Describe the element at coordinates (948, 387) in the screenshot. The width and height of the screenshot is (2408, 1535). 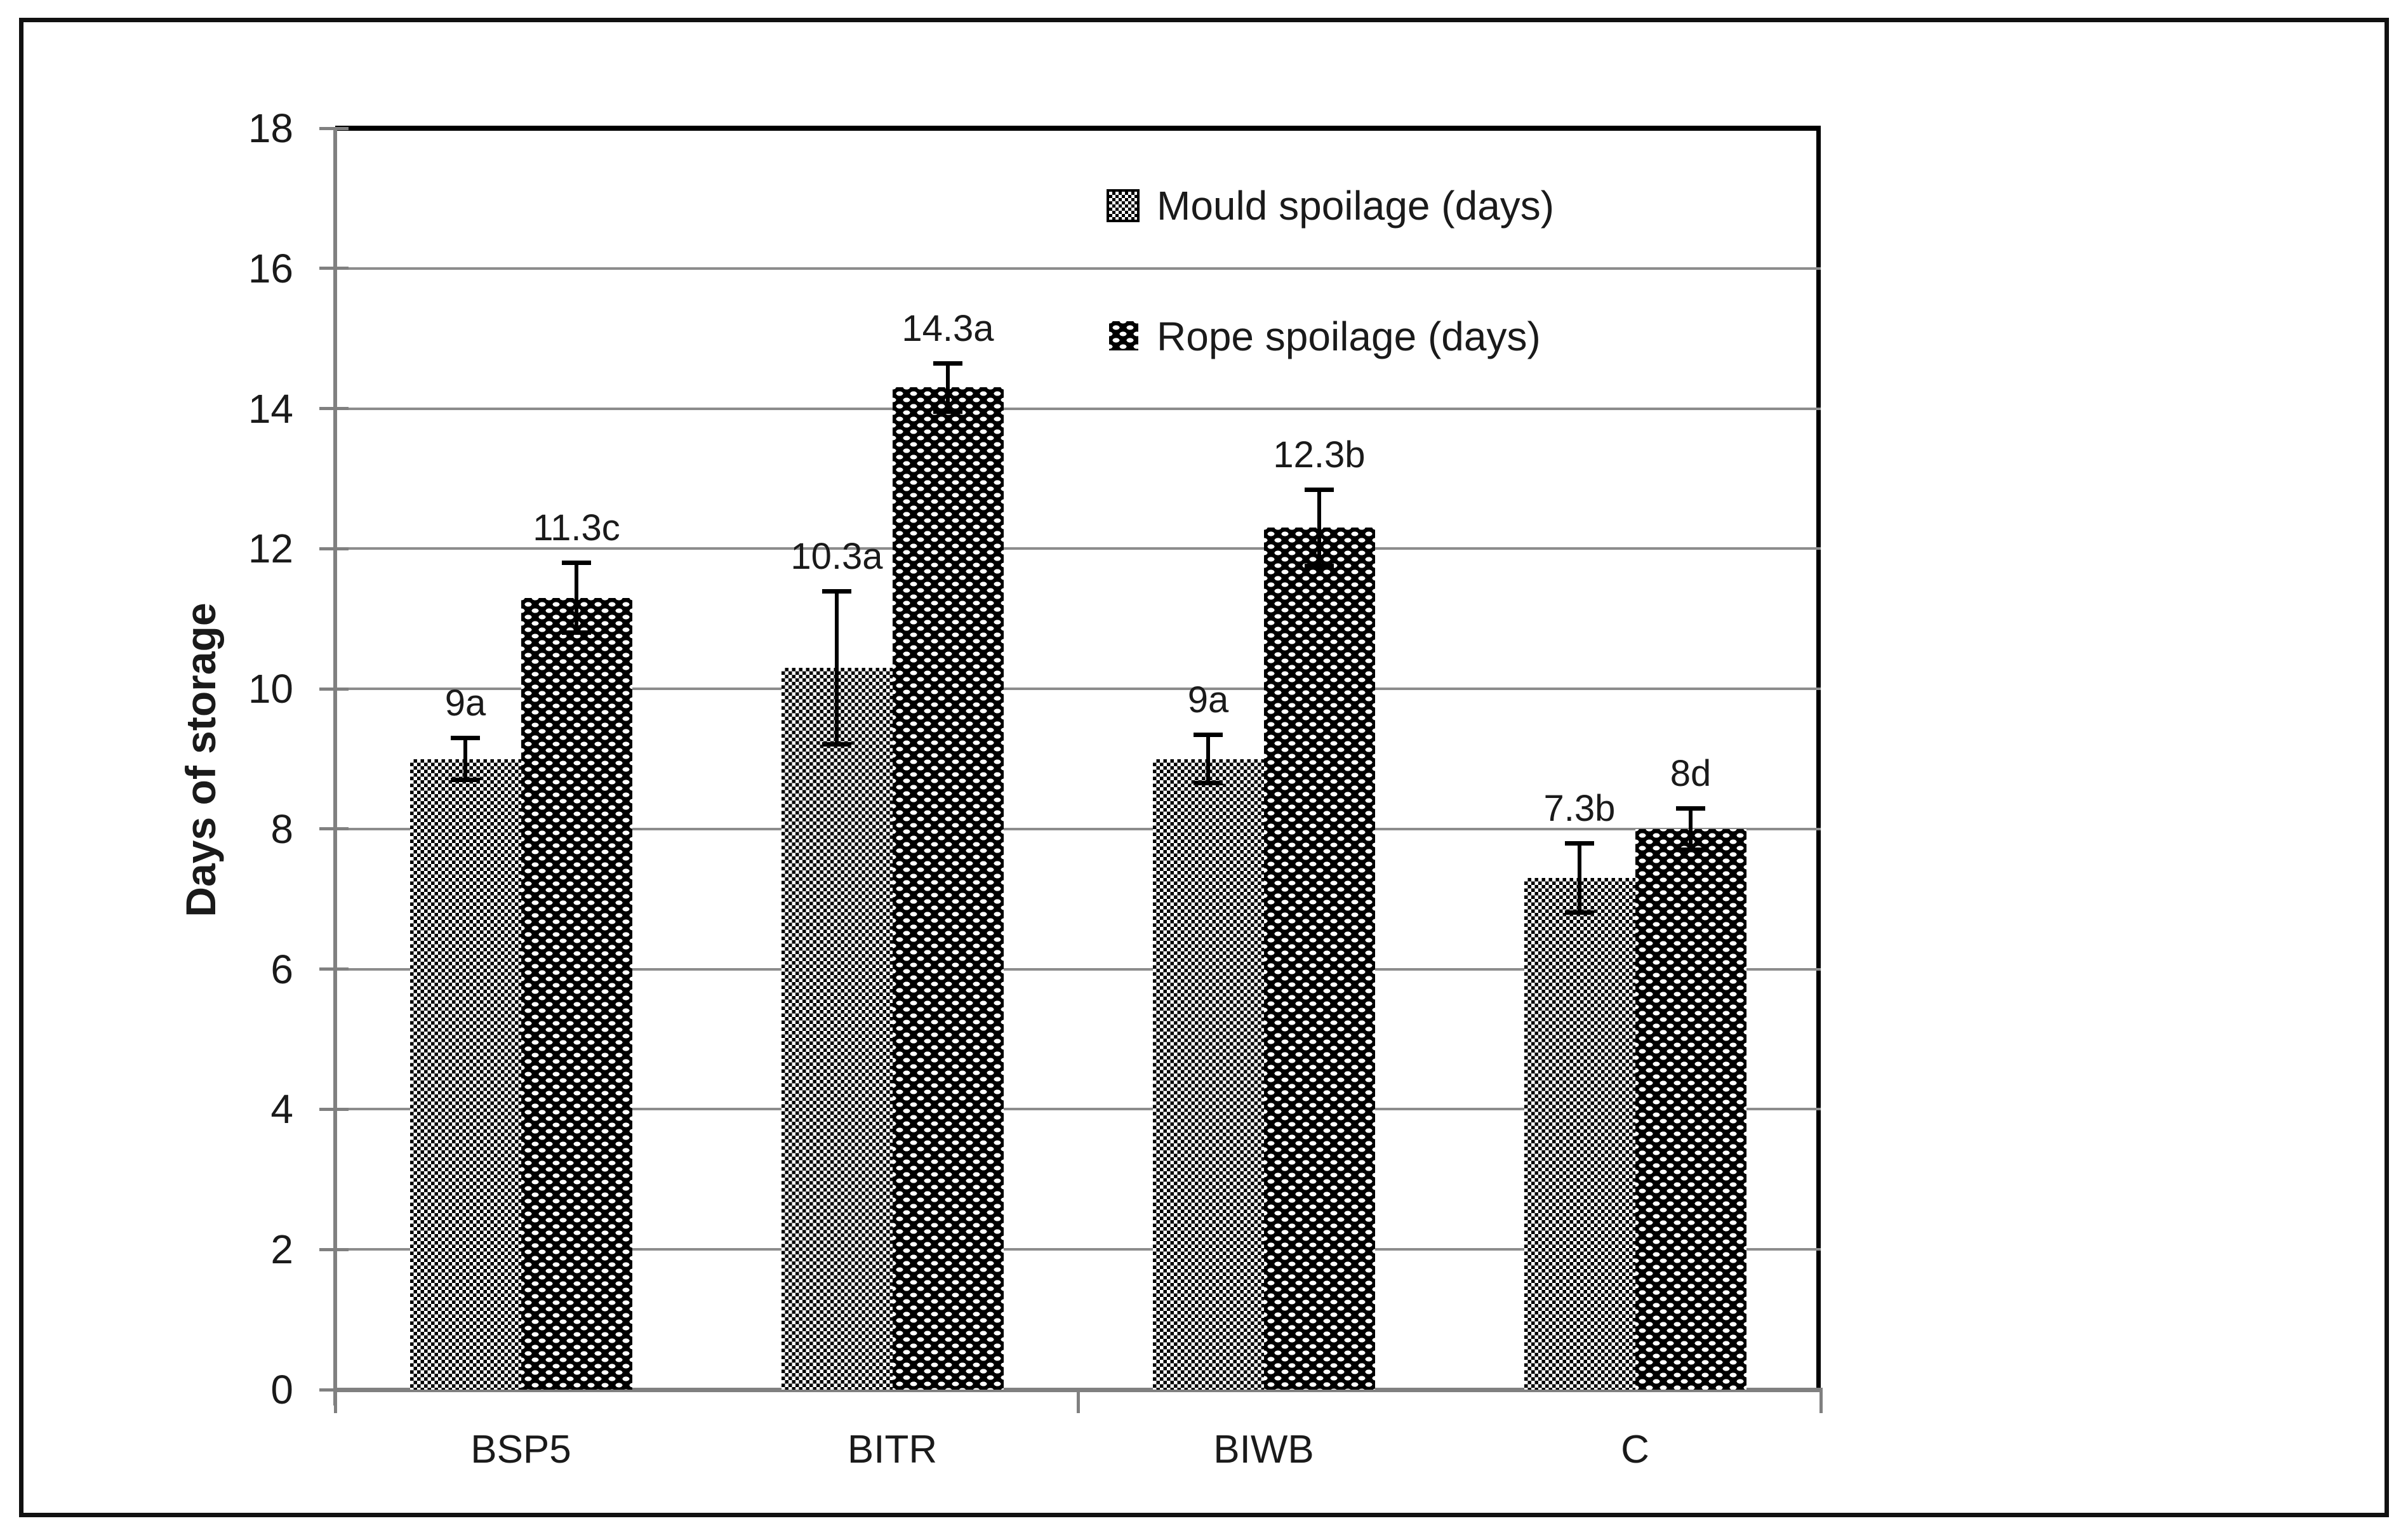
I see `error-bar-rope-BITR` at that location.